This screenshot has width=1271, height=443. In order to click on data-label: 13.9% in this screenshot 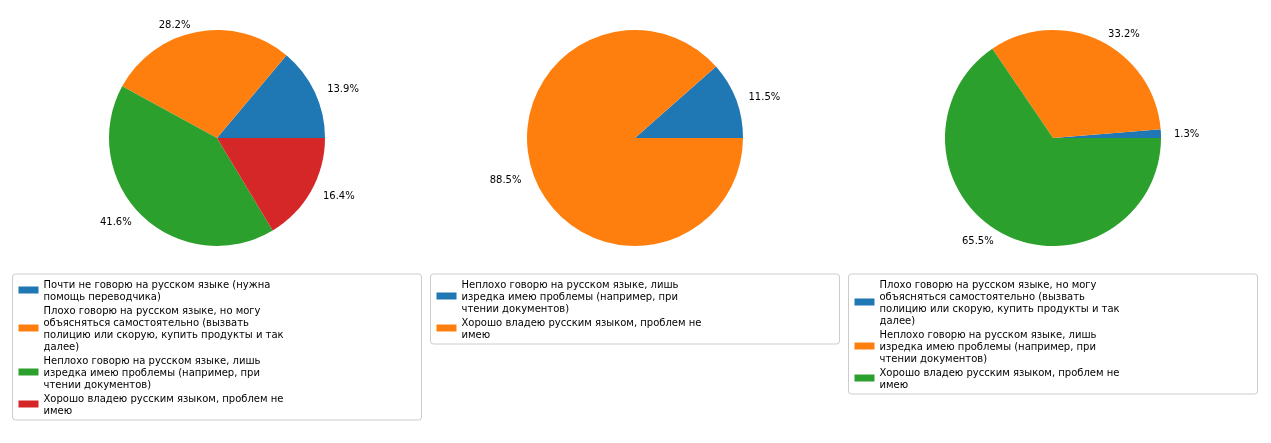, I will do `click(343, 89)`.